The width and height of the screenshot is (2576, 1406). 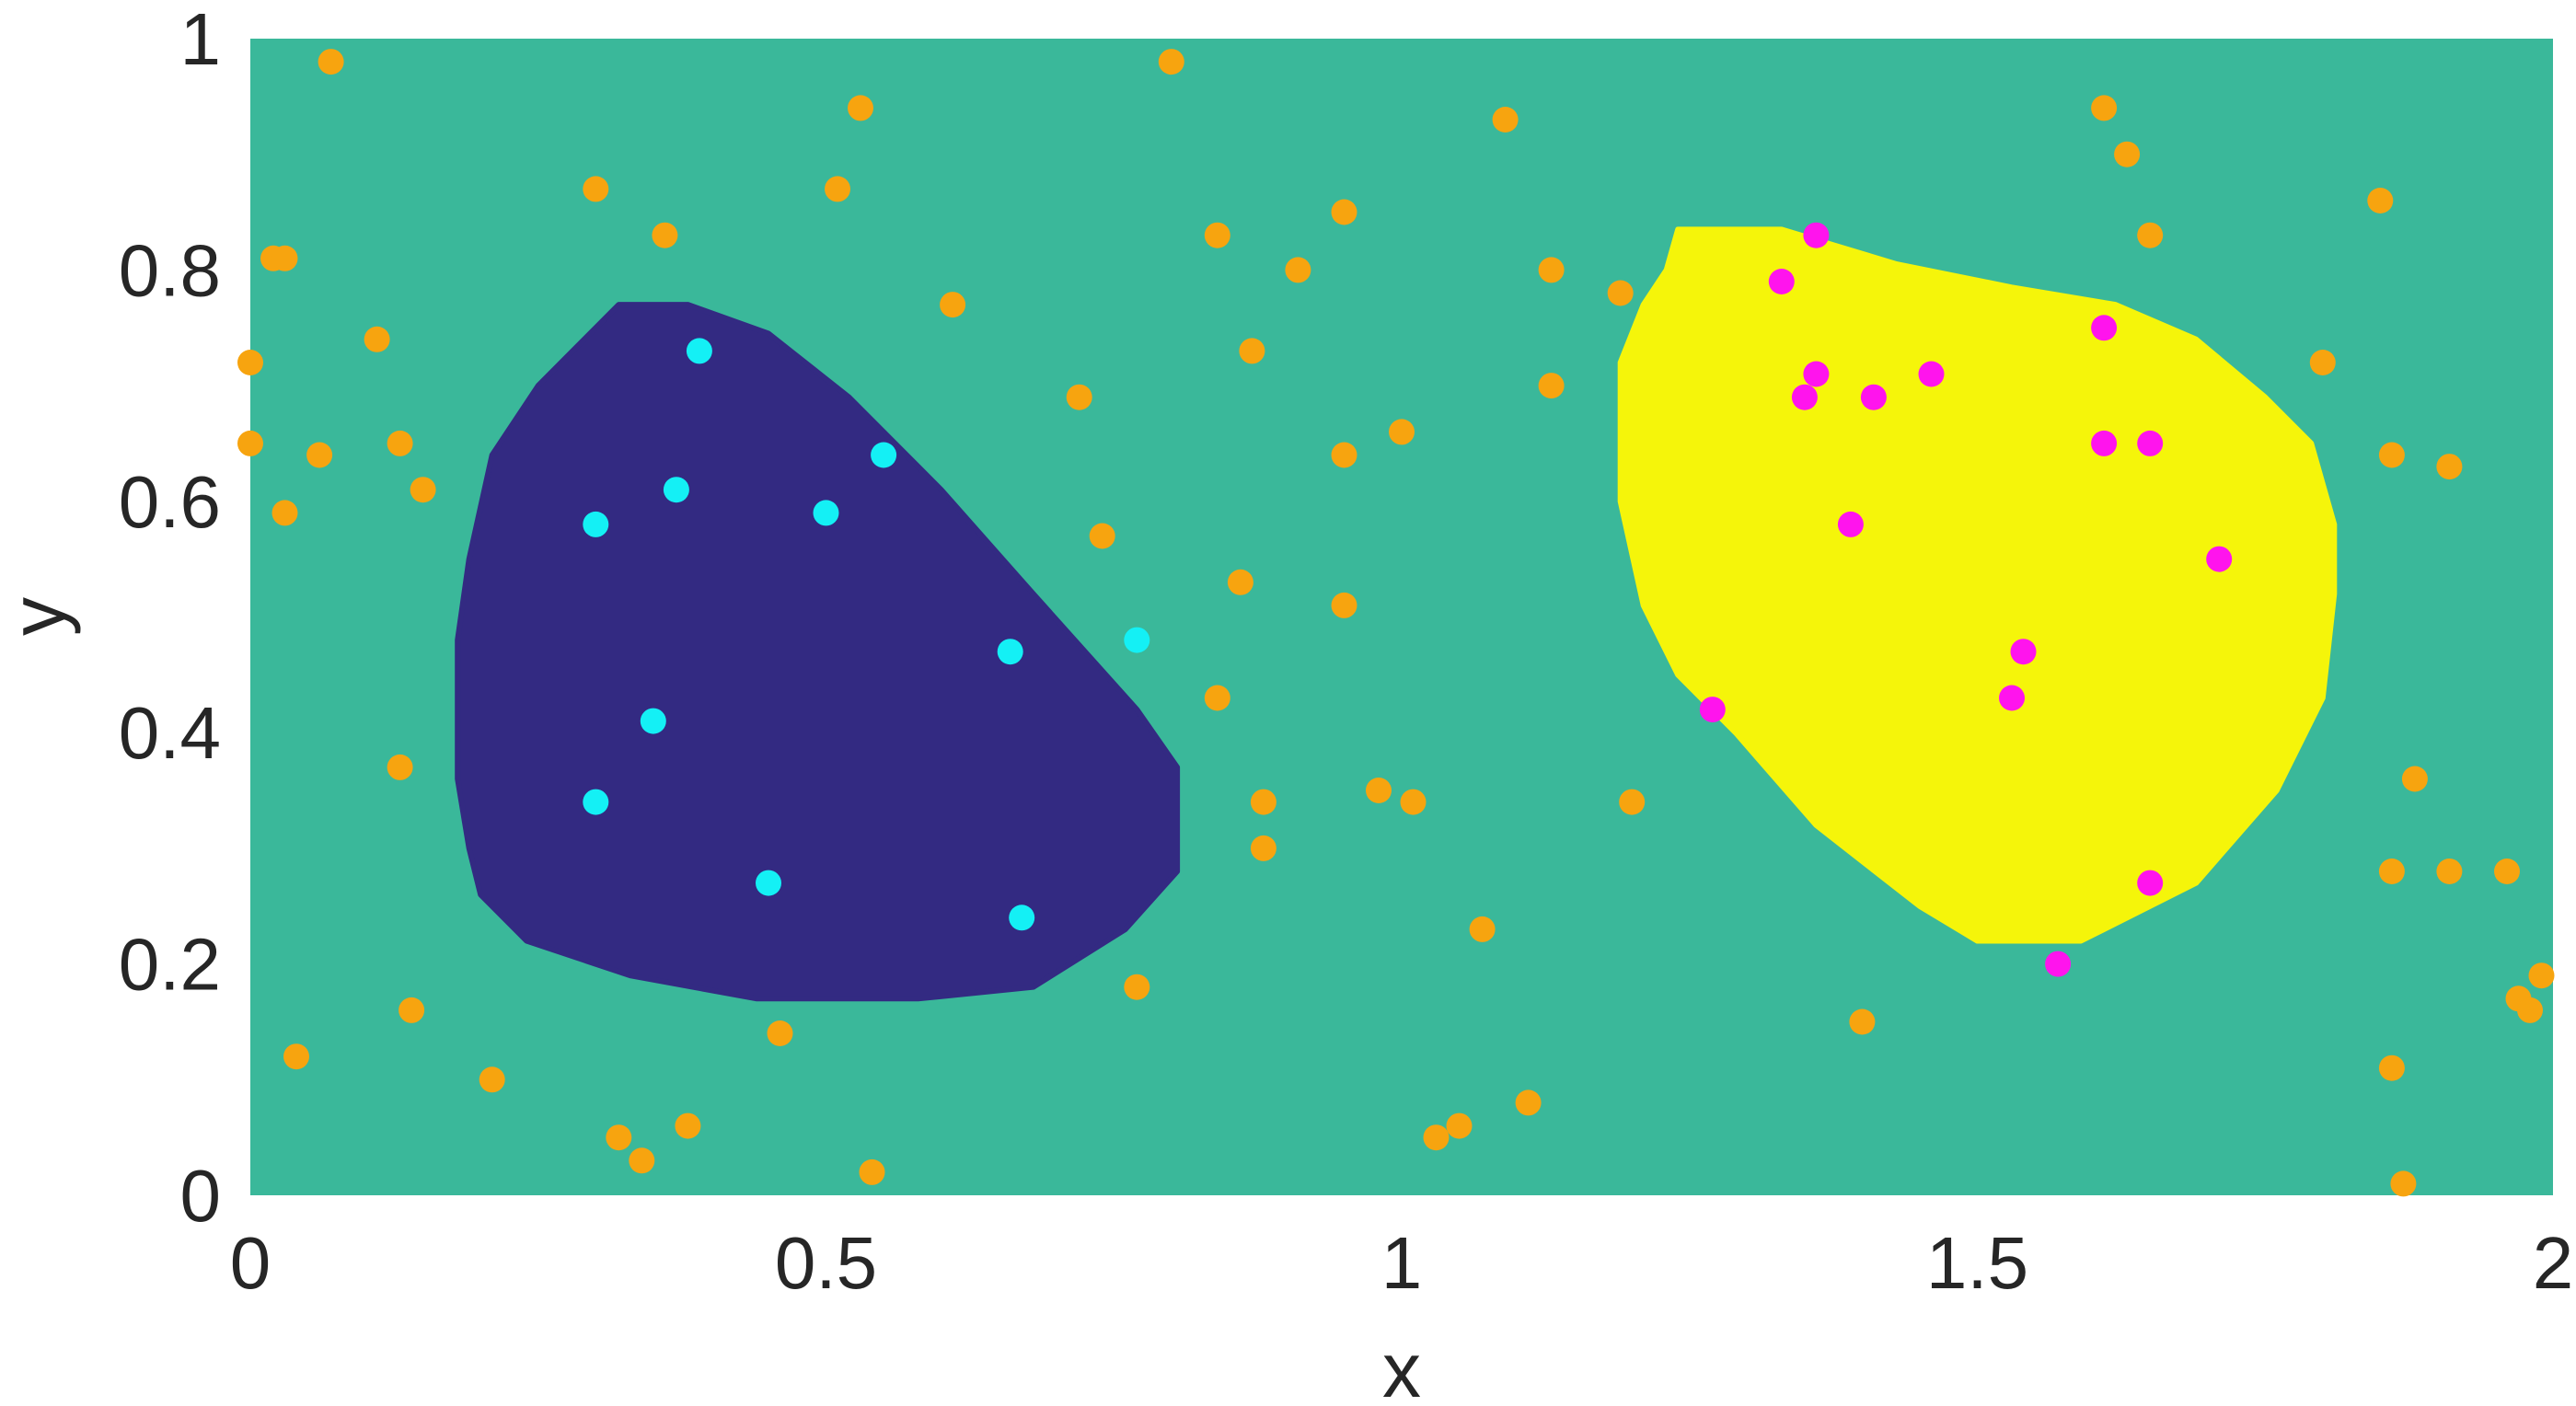 What do you see at coordinates (251, 1263) in the screenshot?
I see `x-tick-label: 0` at bounding box center [251, 1263].